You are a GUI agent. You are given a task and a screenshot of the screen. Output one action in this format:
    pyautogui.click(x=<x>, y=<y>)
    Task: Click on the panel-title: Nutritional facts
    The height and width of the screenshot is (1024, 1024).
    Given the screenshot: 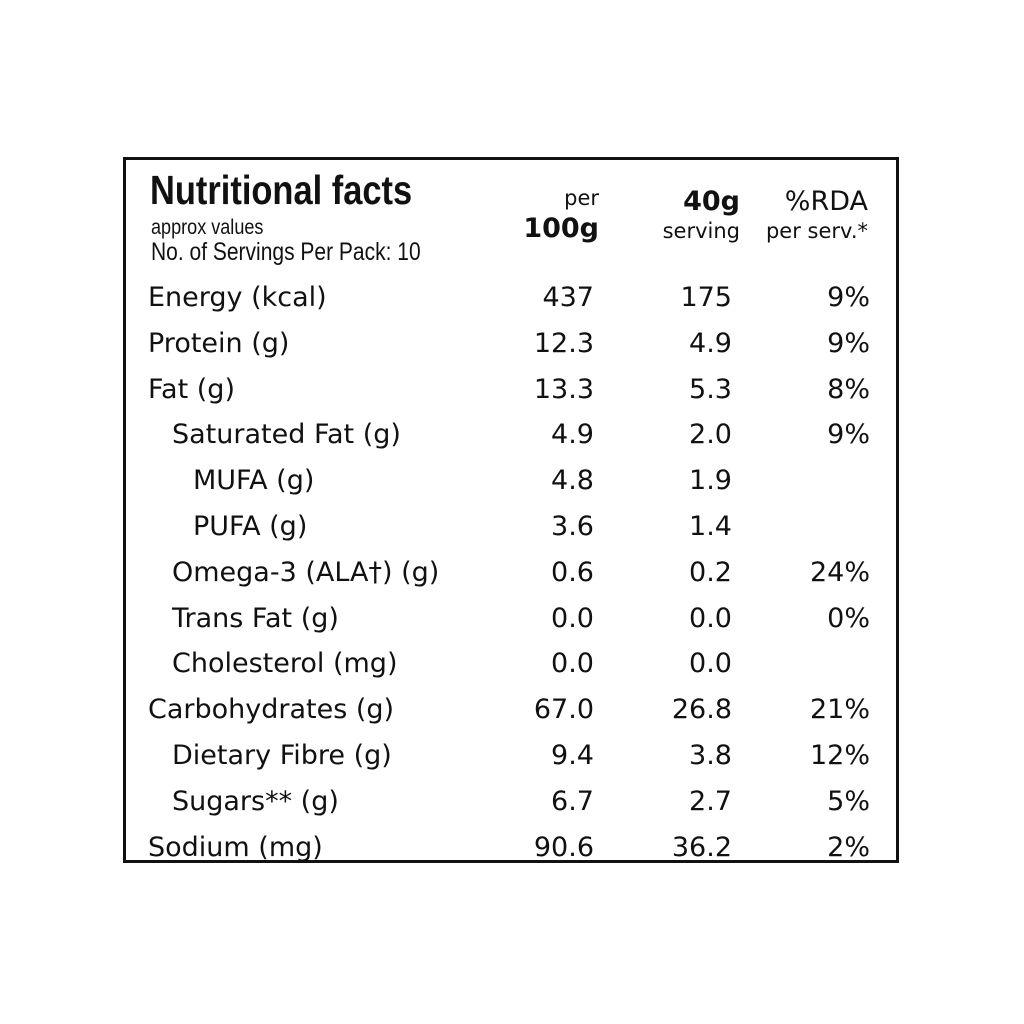 What is the action you would take?
    pyautogui.click(x=281, y=190)
    